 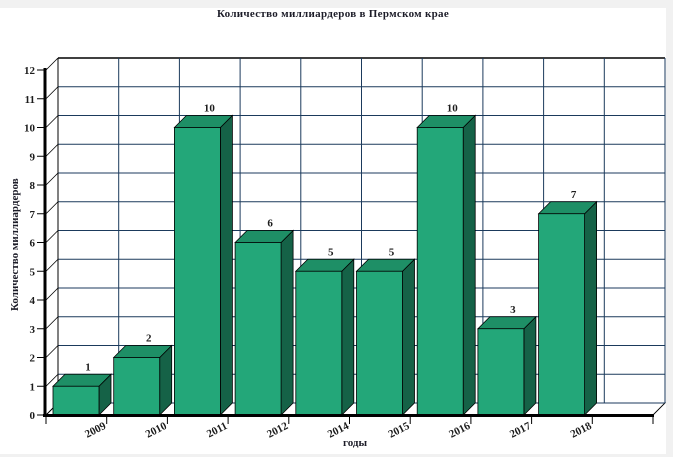 What do you see at coordinates (277, 430) in the screenshot?
I see `x-tick-label: 2012` at bounding box center [277, 430].